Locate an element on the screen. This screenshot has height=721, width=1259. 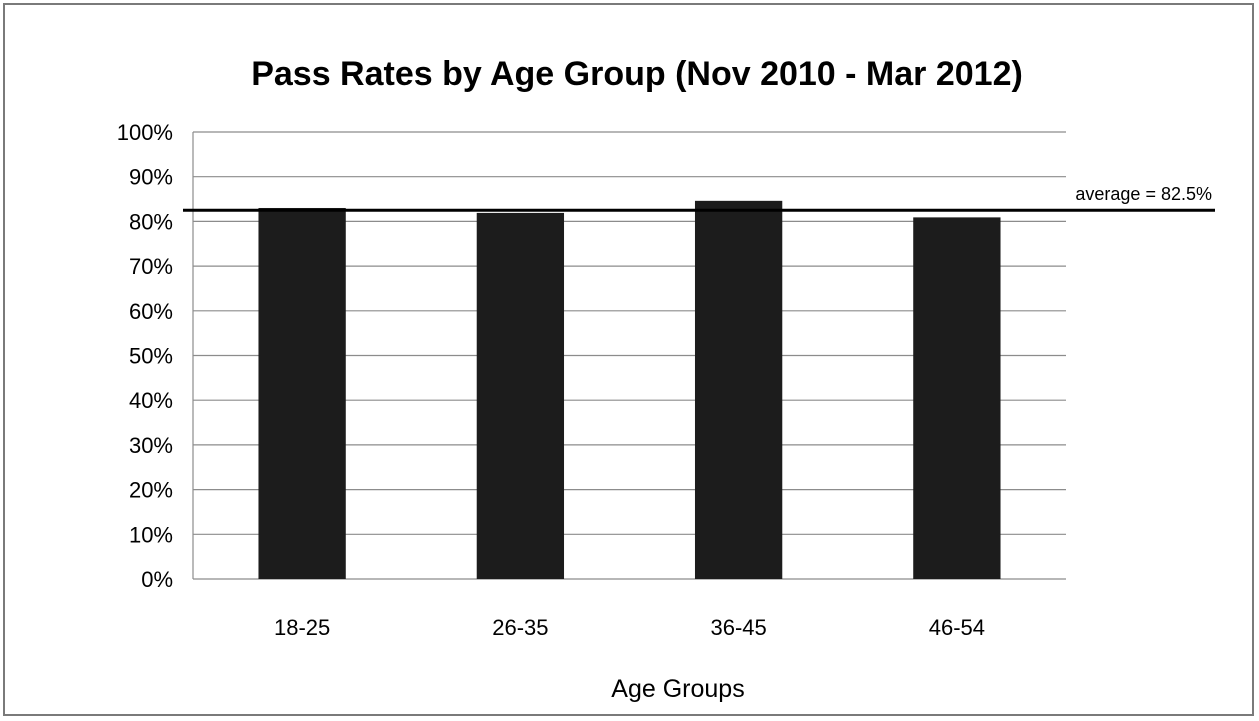
y-tick-label: 50% is located at coordinates (151, 356).